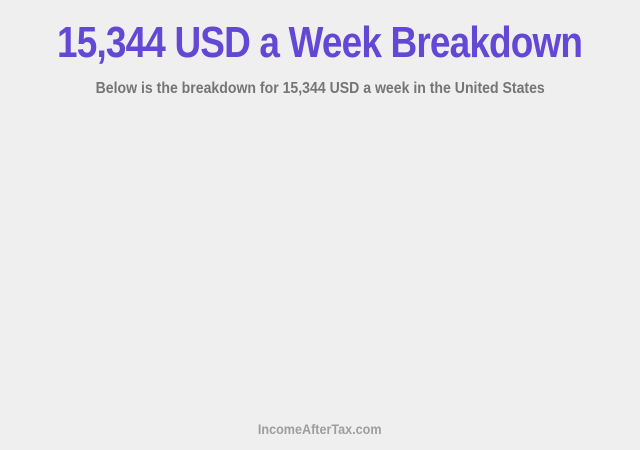 The width and height of the screenshot is (640, 450). I want to click on site-watermark: IncomeAfterTax.com, so click(320, 429).